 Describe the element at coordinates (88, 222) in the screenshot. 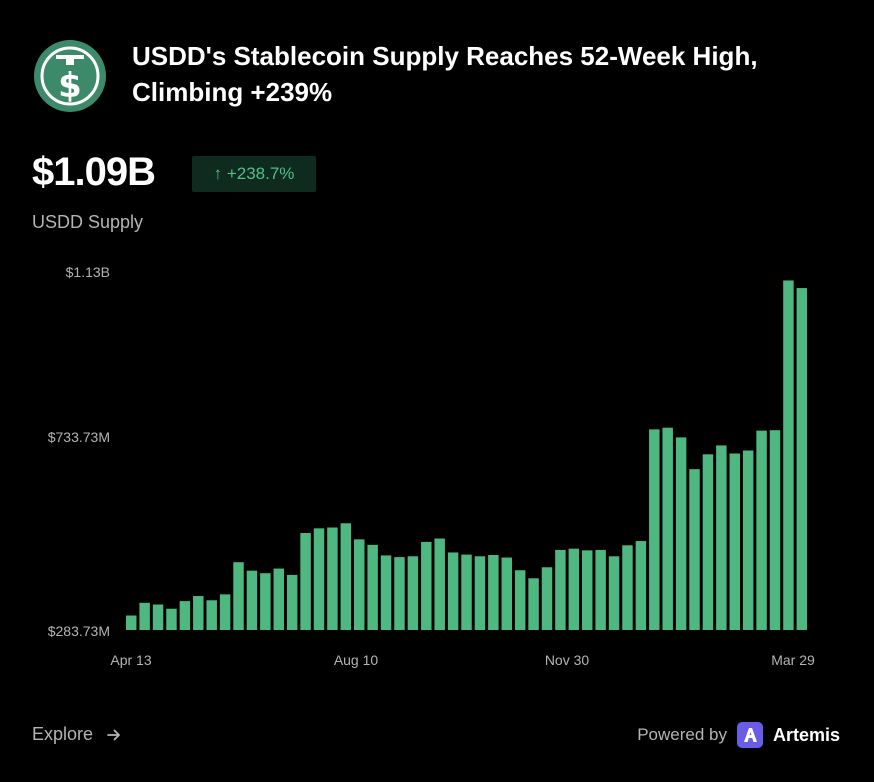

I see `metric-label: USDD Supply` at that location.